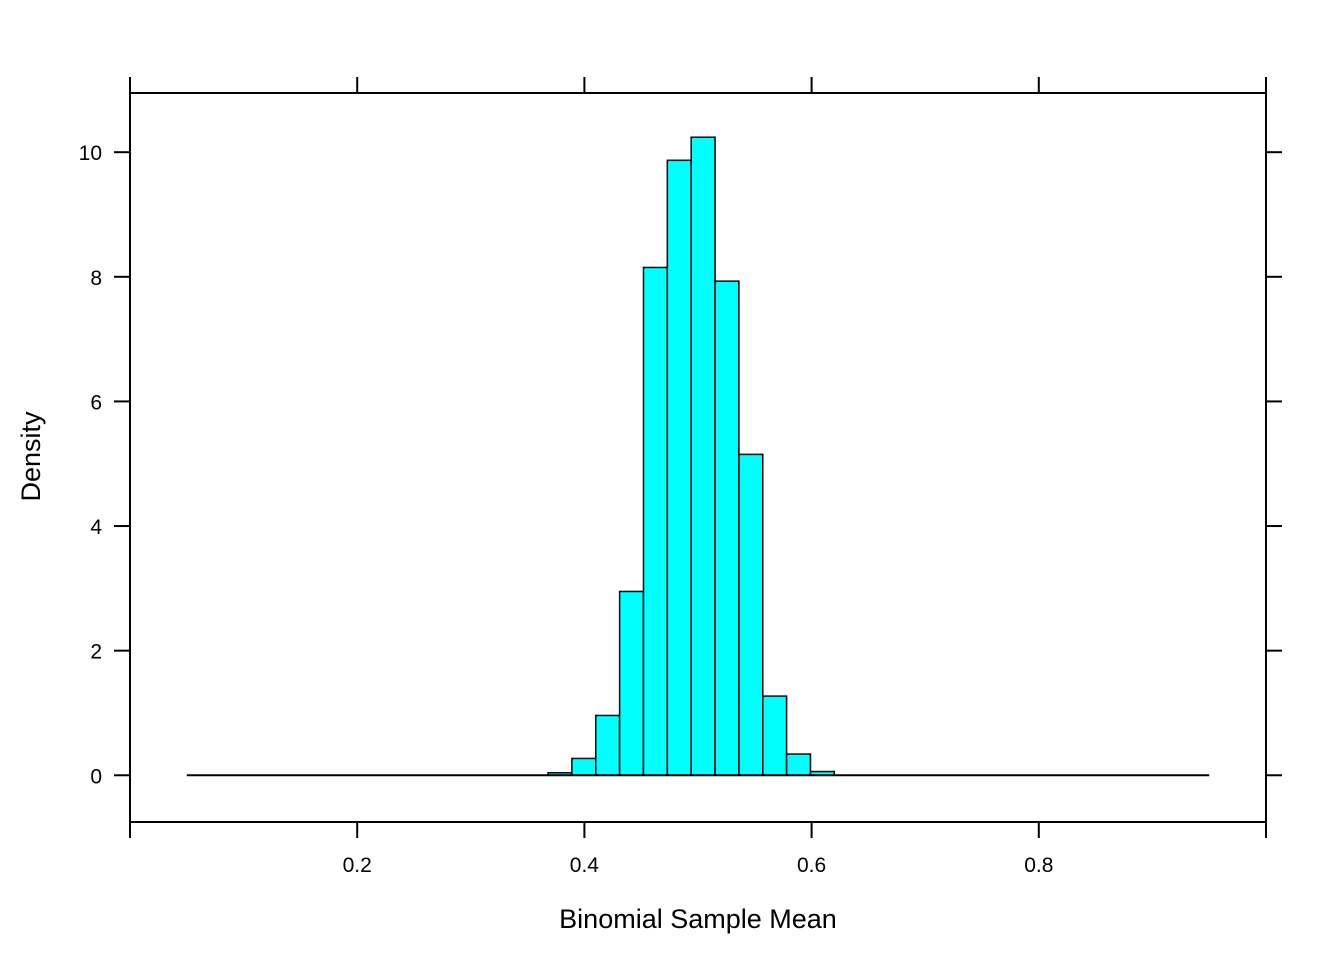 The height and width of the screenshot is (960, 1344). I want to click on left-axis-ticks, so click(122, 464).